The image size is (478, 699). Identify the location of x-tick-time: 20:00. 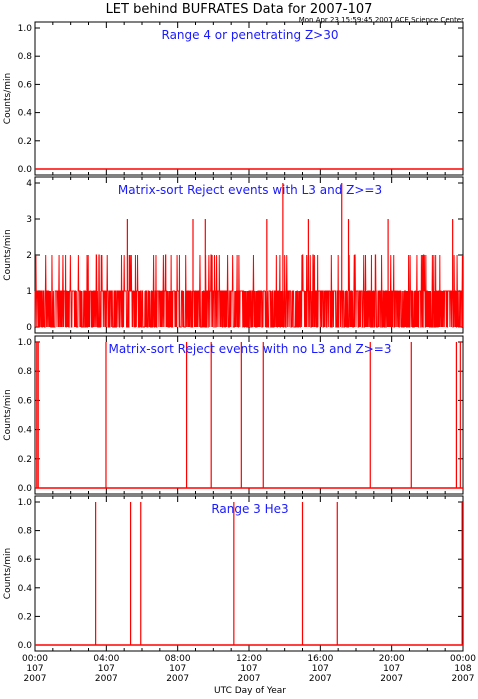
(392, 659).